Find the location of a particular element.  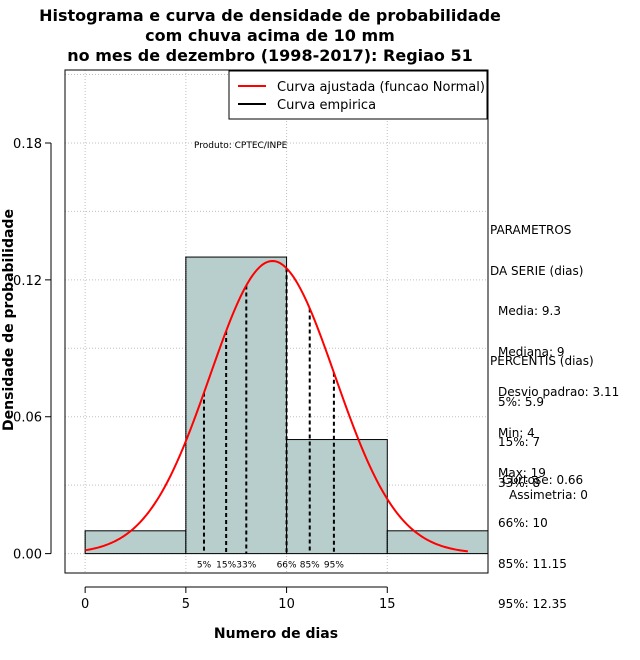

parametros-heading-1: PARAMETROS is located at coordinates (531, 230).